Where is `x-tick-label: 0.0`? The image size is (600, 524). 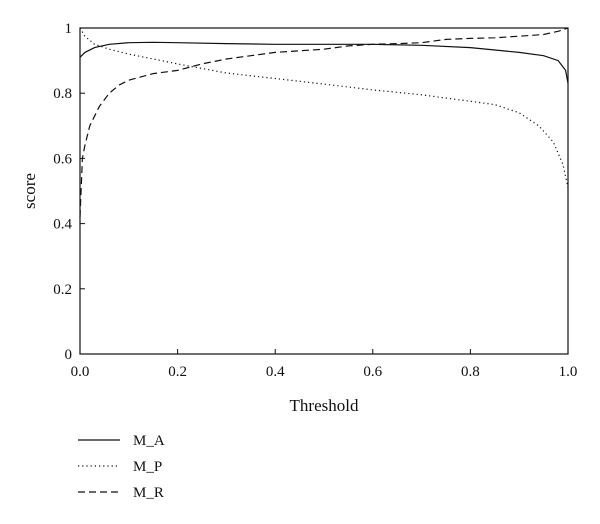
x-tick-label: 0.0 is located at coordinates (80, 372).